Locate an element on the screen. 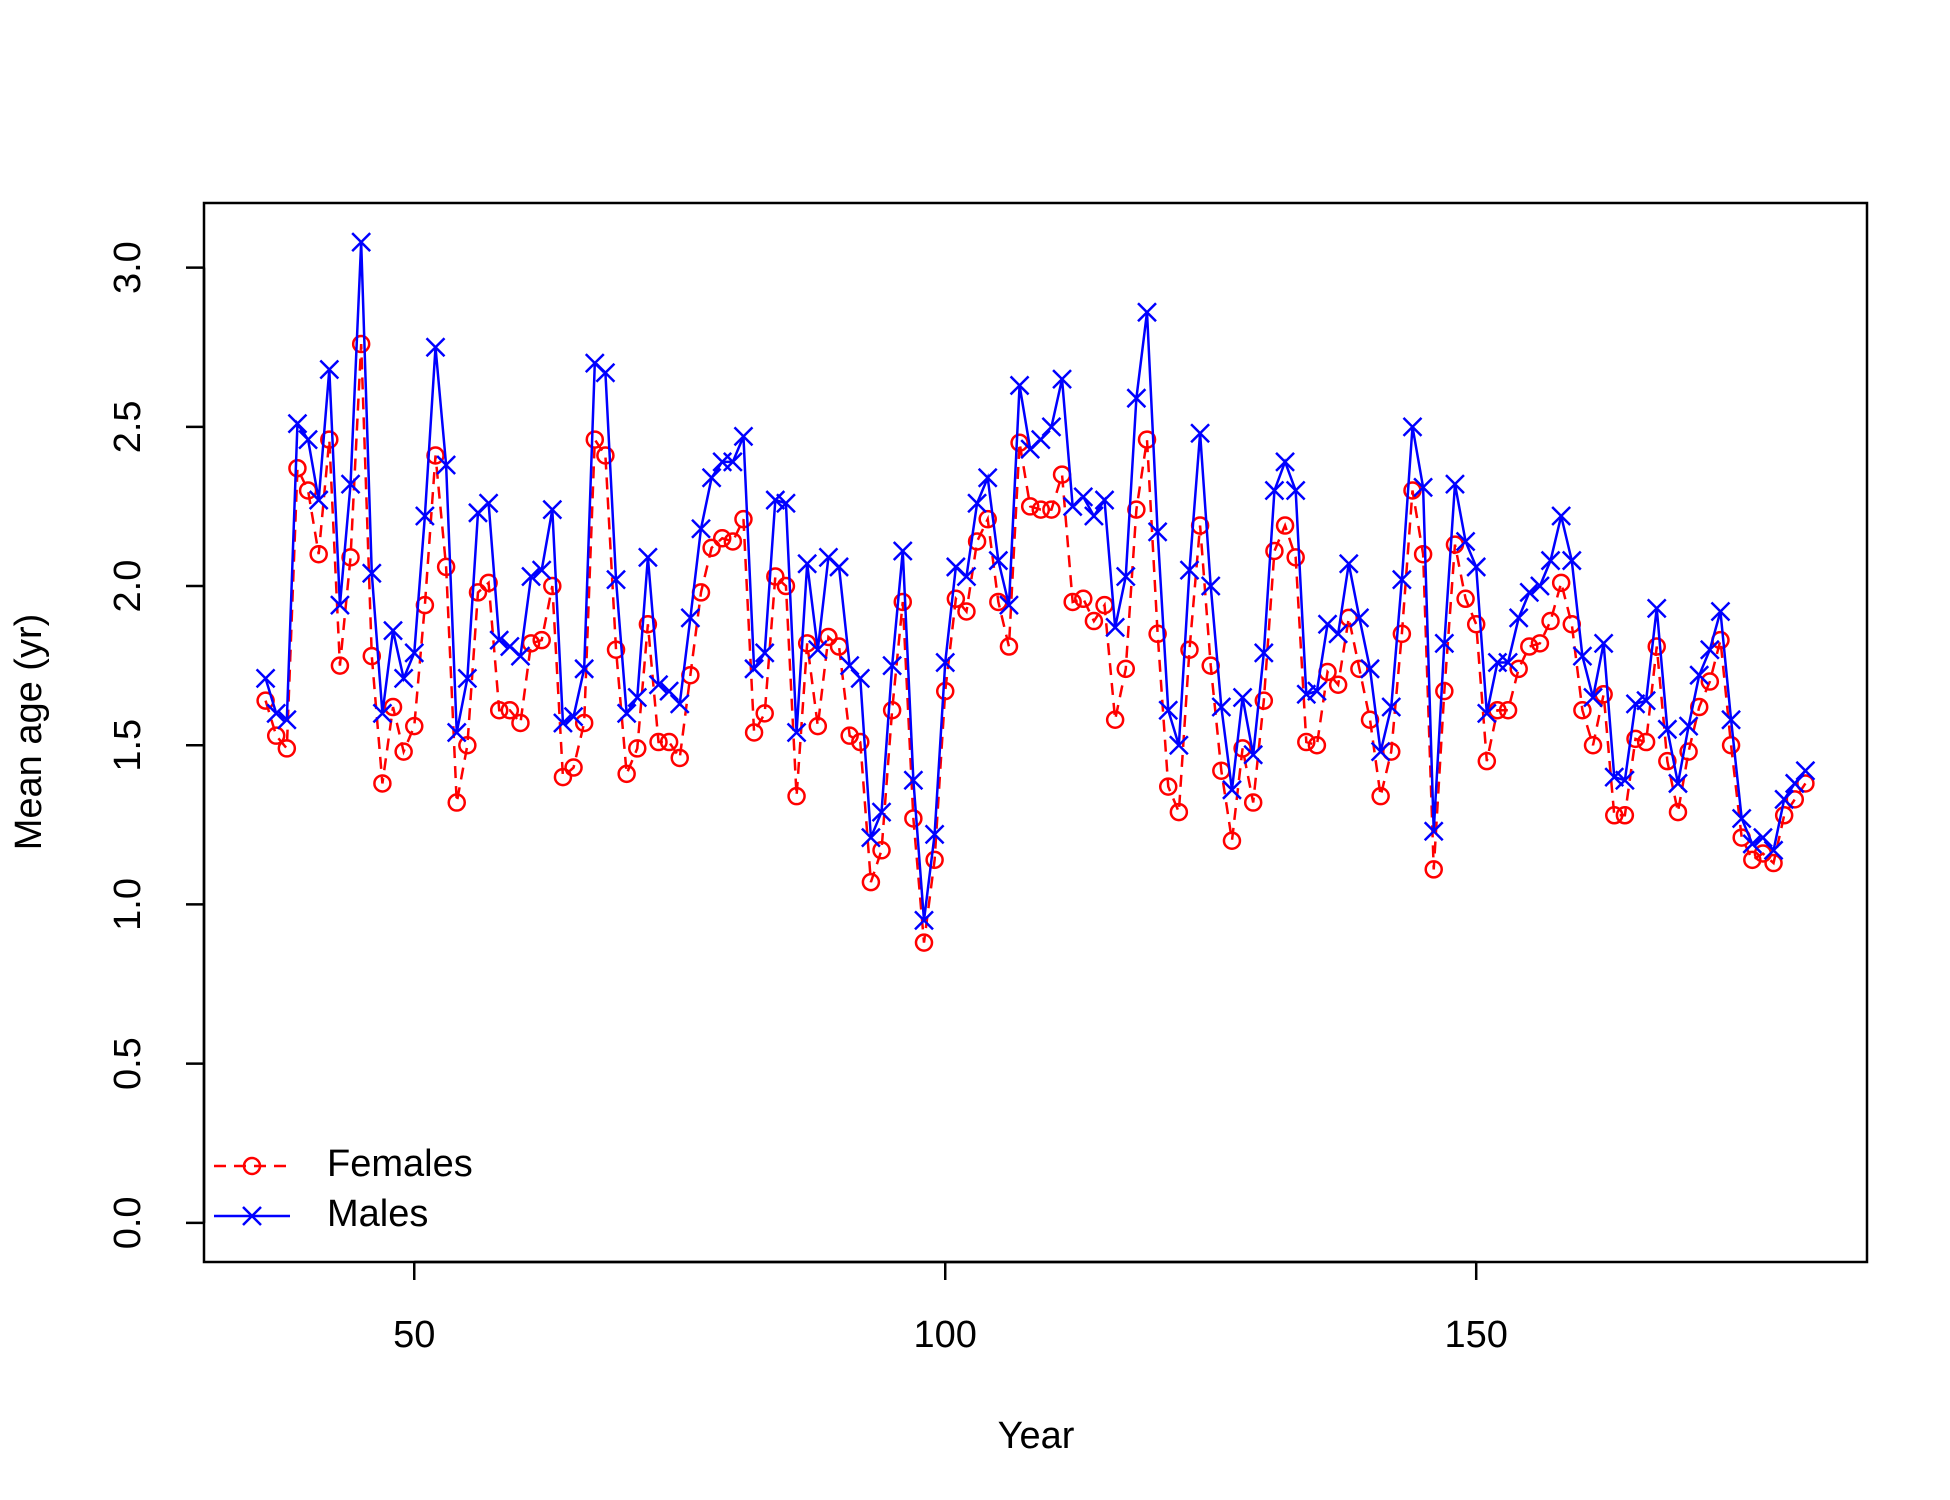 Image resolution: width=1950 pixels, height=1500 pixels. y-tick-label: 0.5 is located at coordinates (128, 1063).